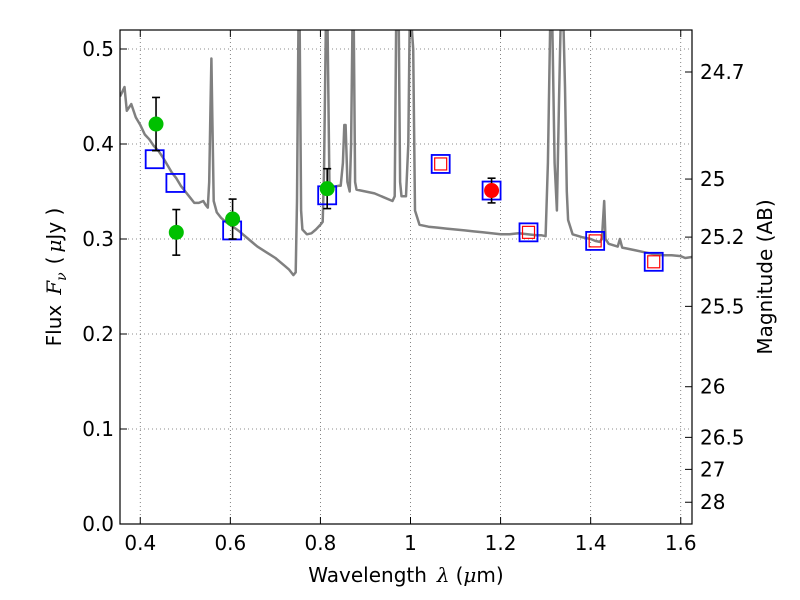 The height and width of the screenshot is (600, 800). Describe the element at coordinates (98, 144) in the screenshot. I see `y-tick-label: 0.4` at that location.